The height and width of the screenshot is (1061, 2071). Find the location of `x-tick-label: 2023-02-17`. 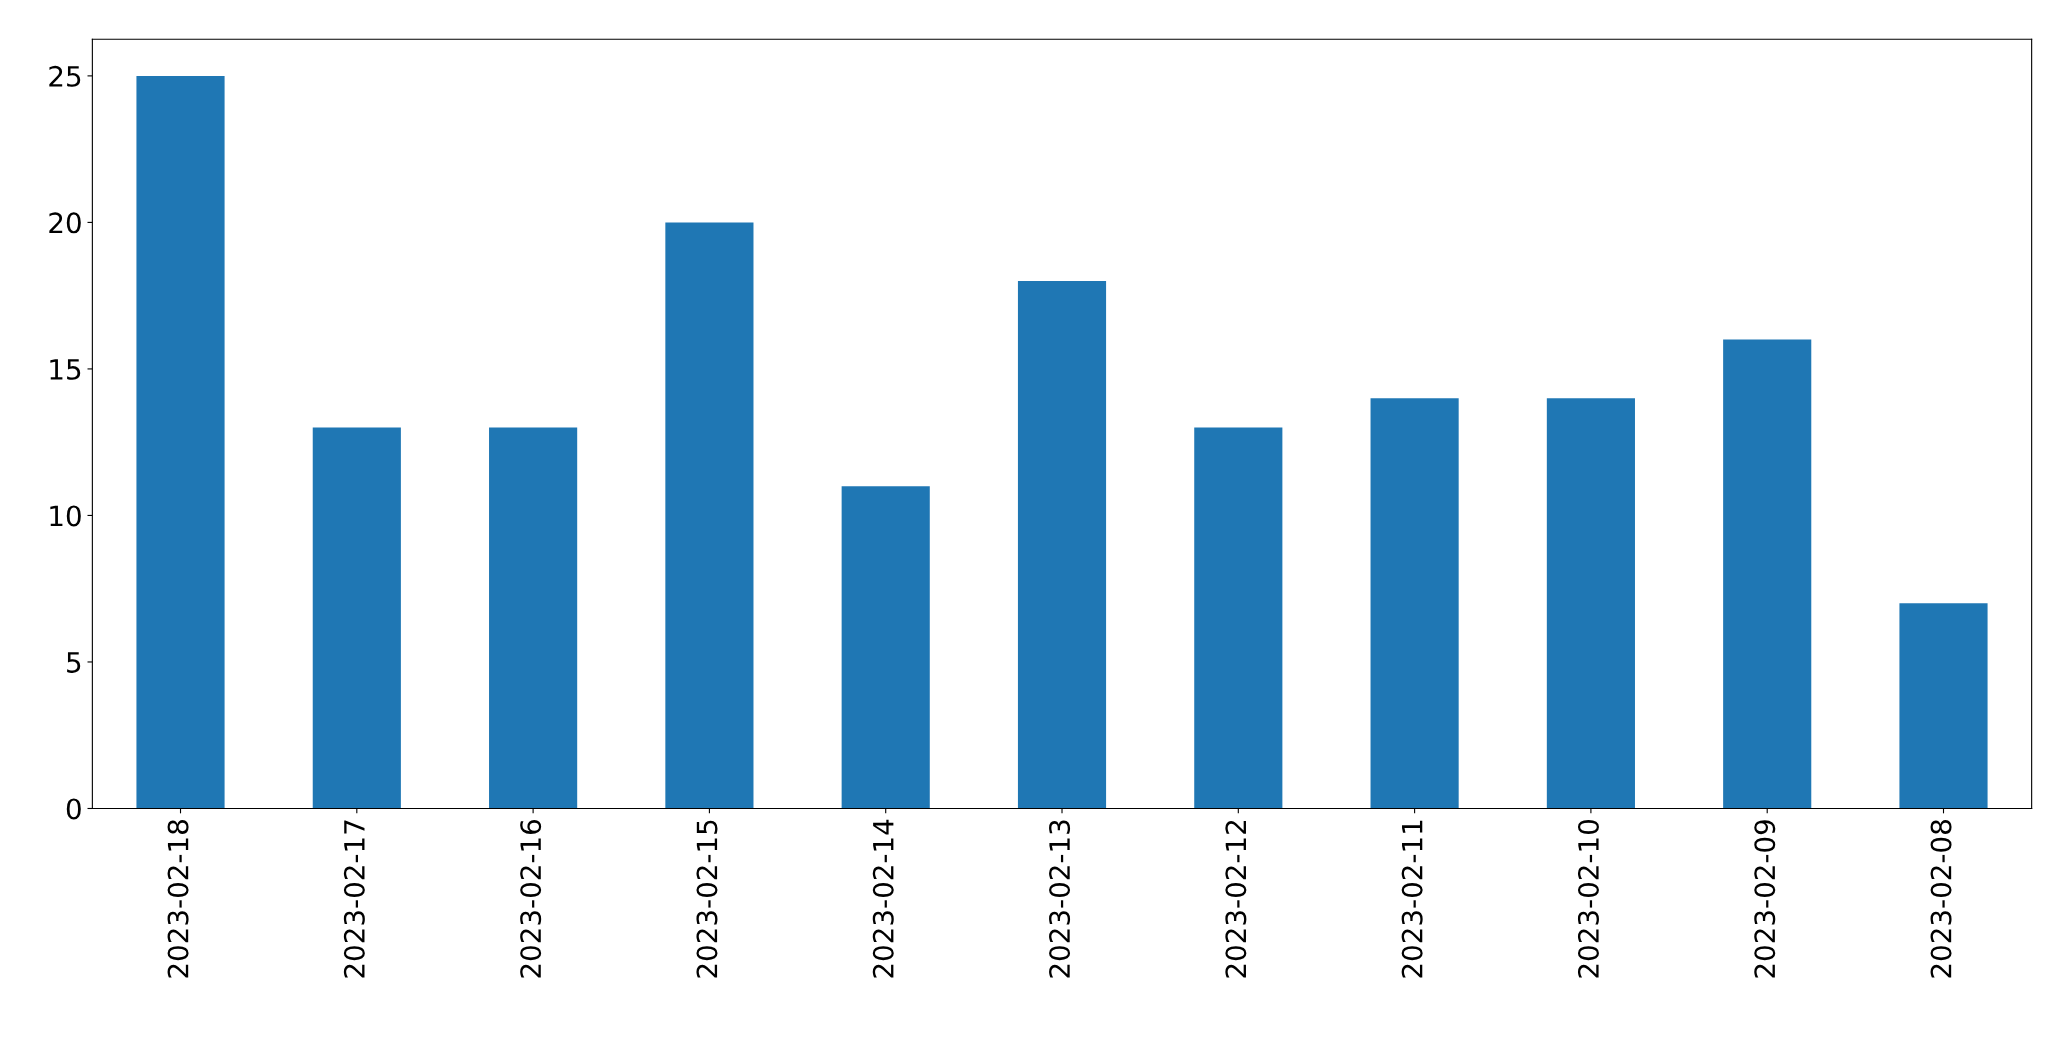

x-tick-label: 2023-02-17 is located at coordinates (354, 899).